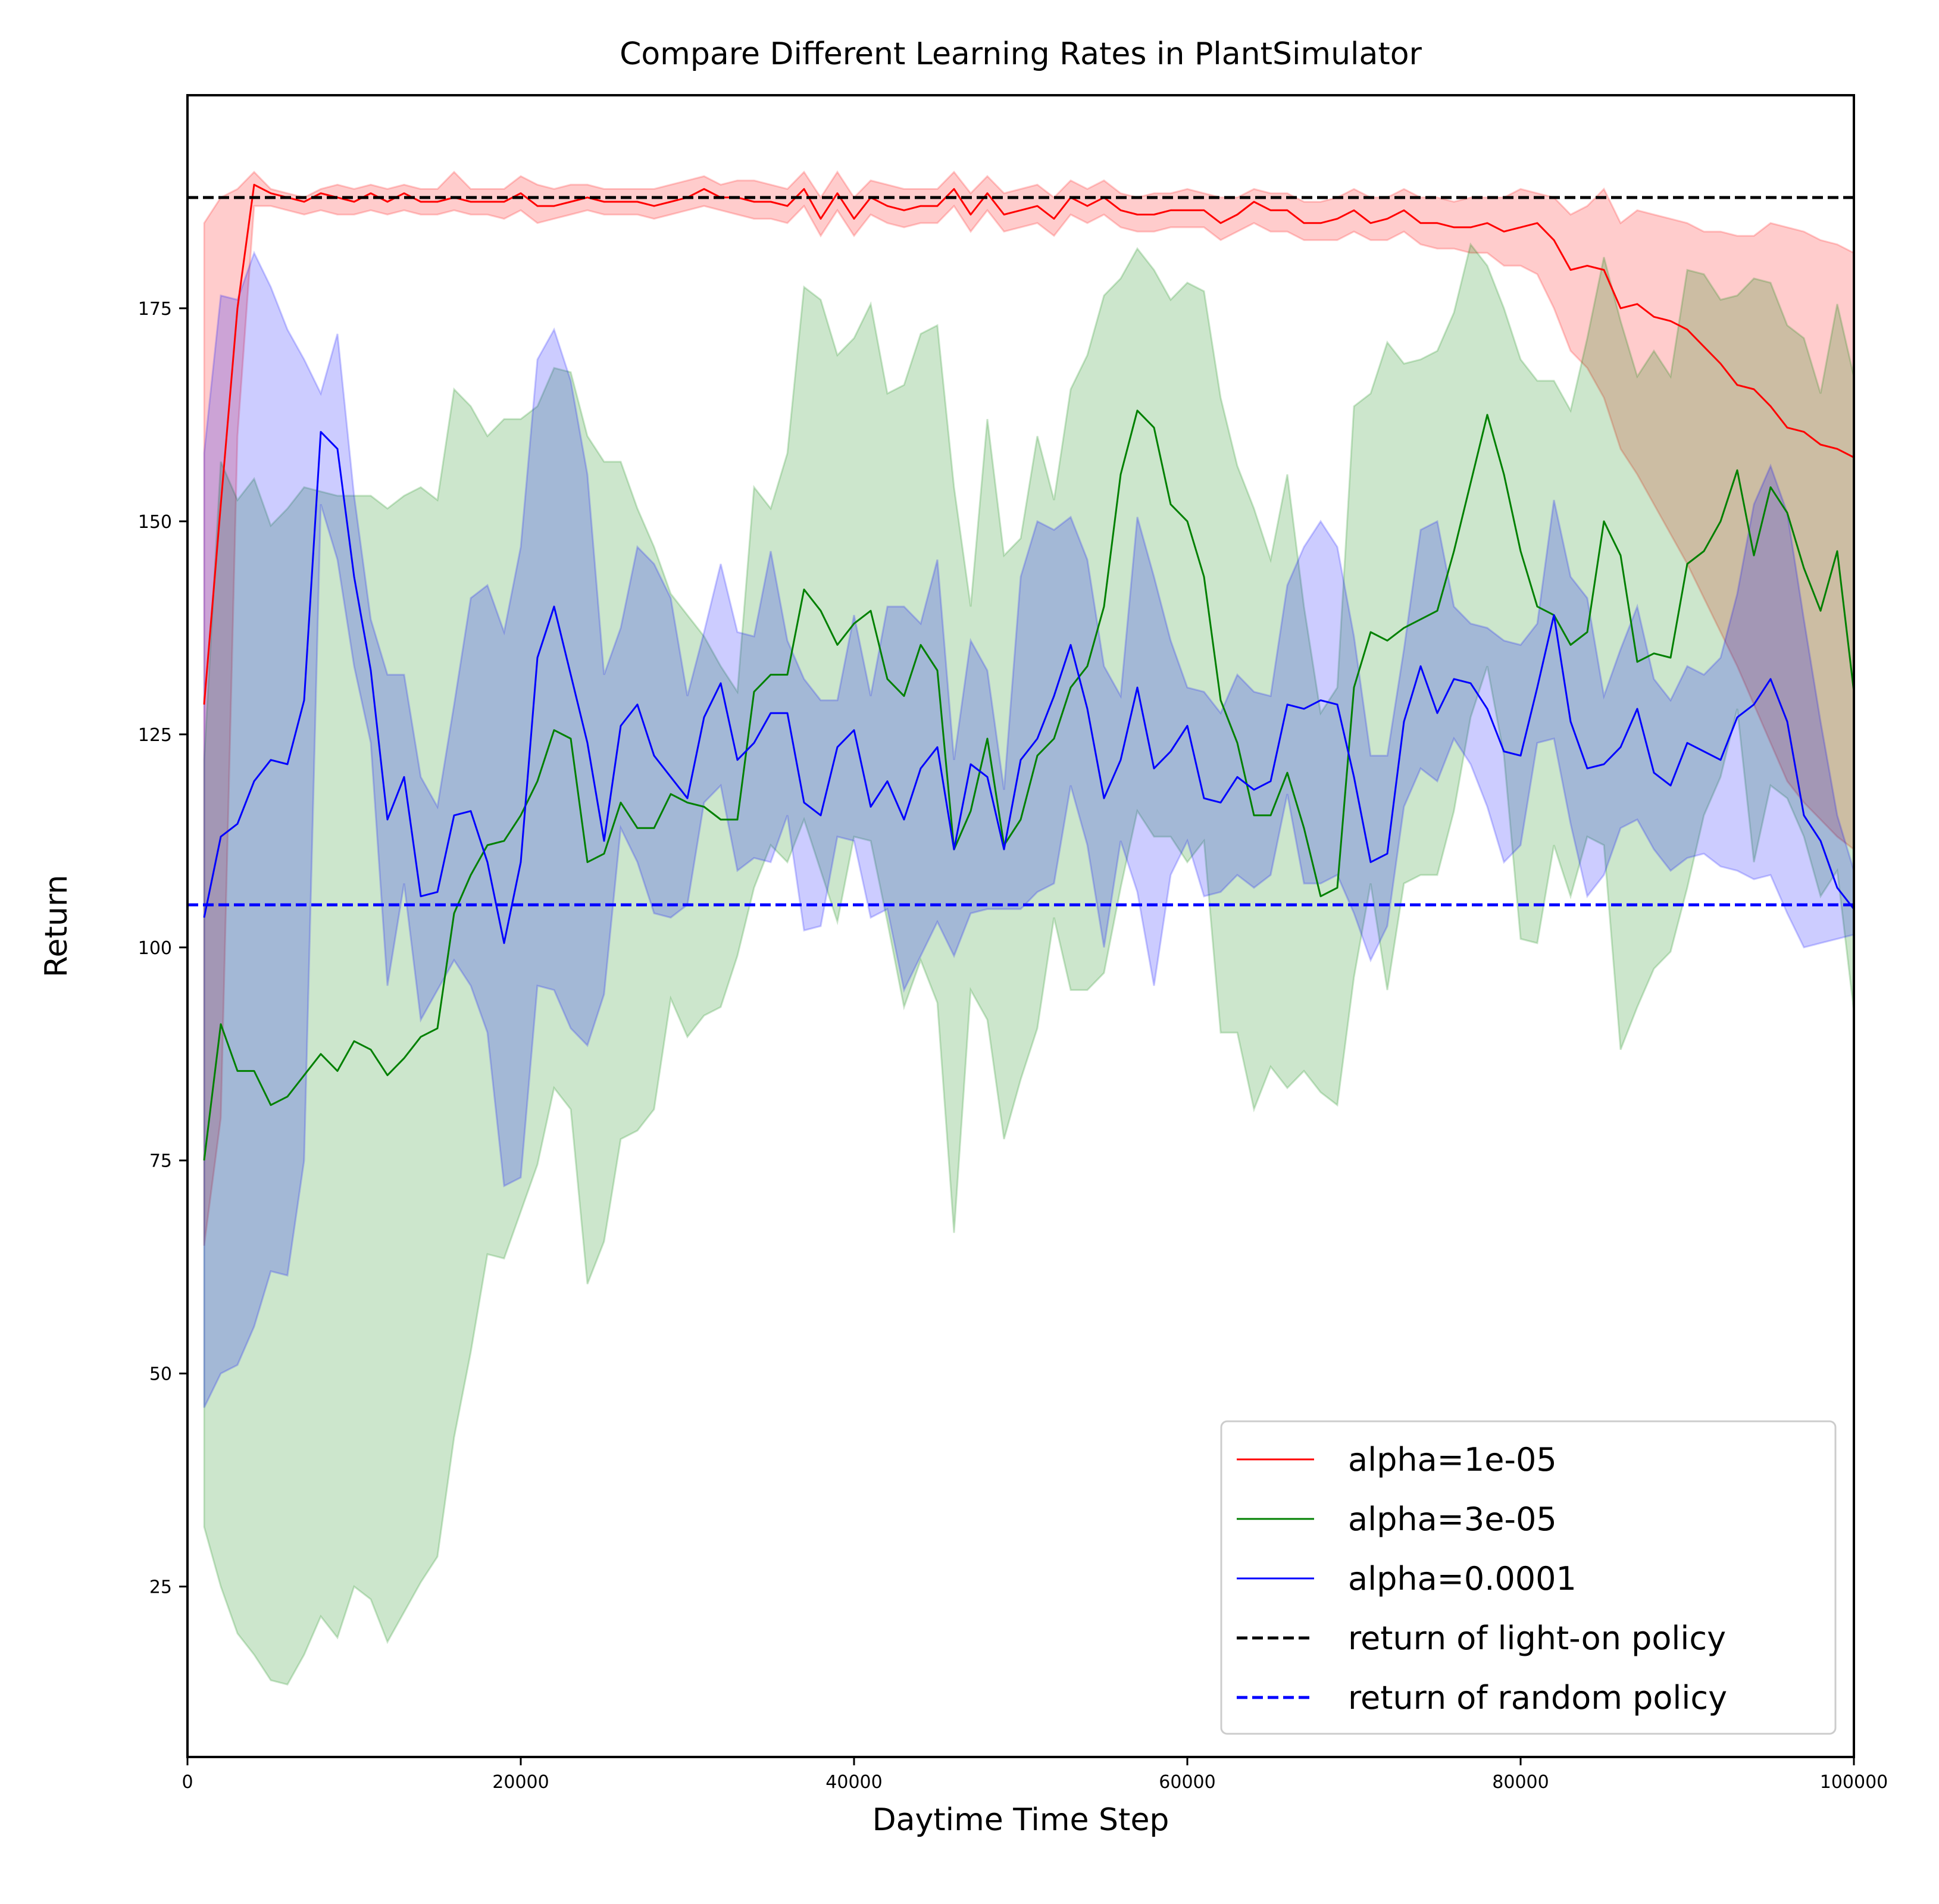  Describe the element at coordinates (1537, 1639) in the screenshot. I see `legend-label: return of light-on policy` at that location.